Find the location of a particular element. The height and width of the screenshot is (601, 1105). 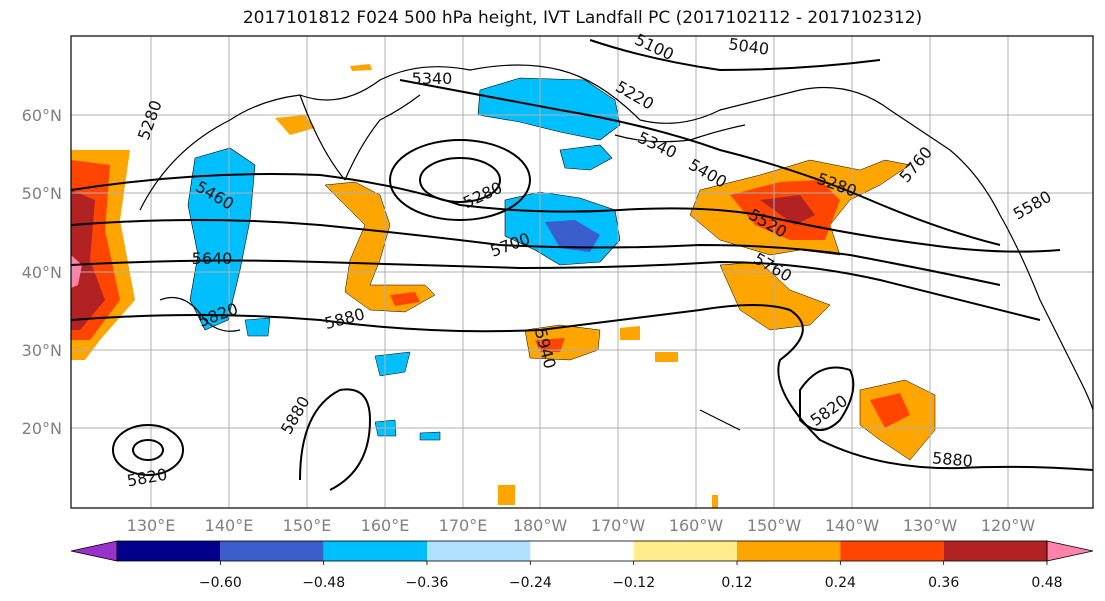

coast-hawaii is located at coordinates (720, 420).